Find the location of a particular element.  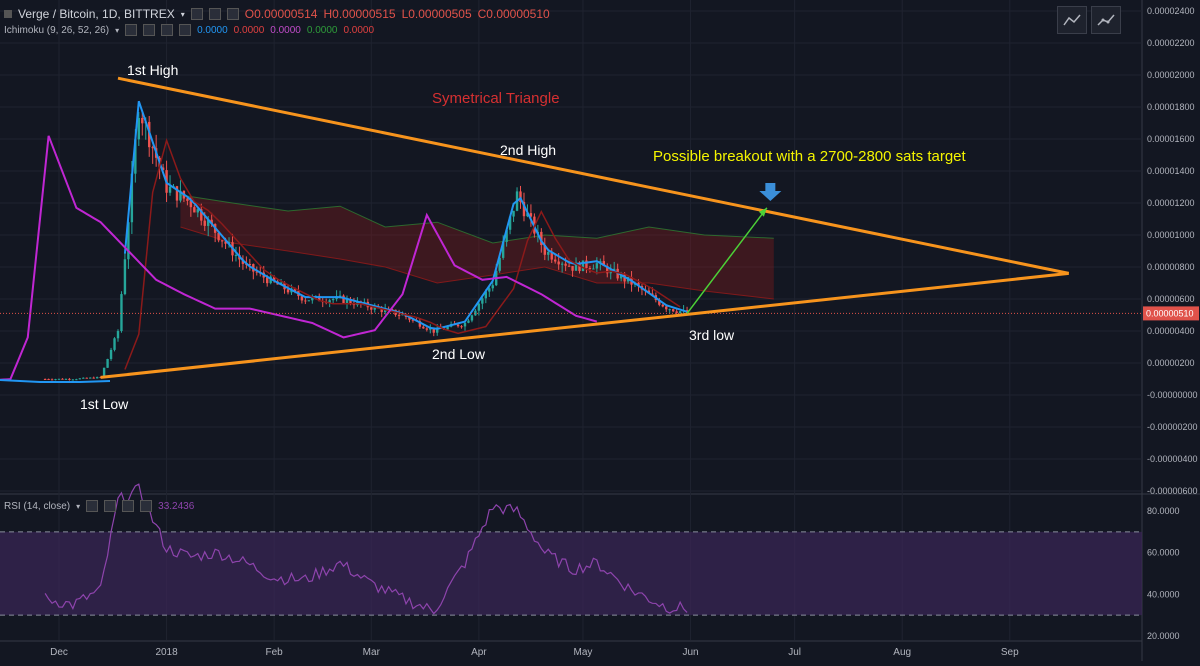

indicator-template-button is located at coordinates (1072, 20).